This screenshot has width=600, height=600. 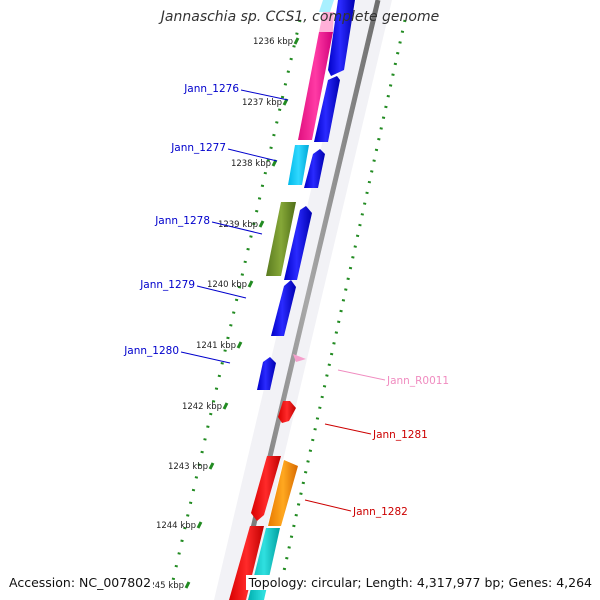 I want to click on kbp-tick-label: 1239 kbp, so click(x=238, y=225).